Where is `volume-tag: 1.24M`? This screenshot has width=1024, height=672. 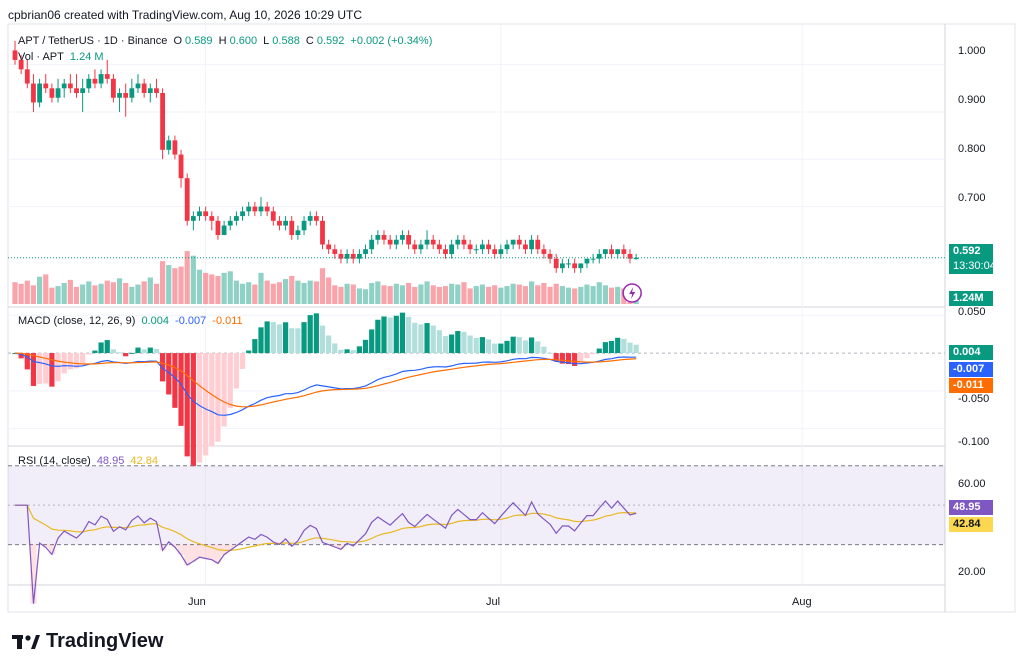
volume-tag: 1.24M is located at coordinates (971, 298).